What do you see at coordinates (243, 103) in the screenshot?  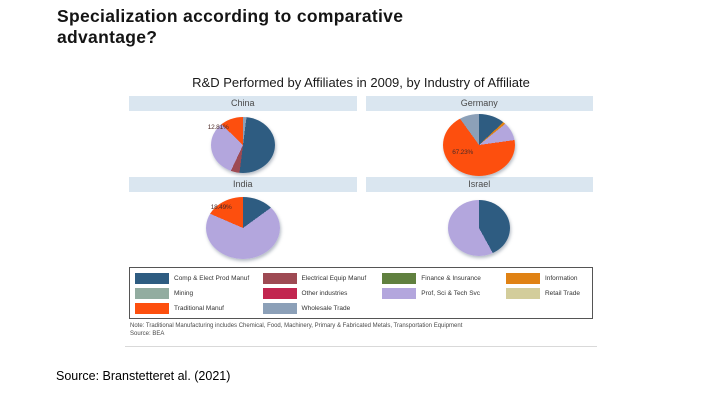 I see `panel-header-china: China` at bounding box center [243, 103].